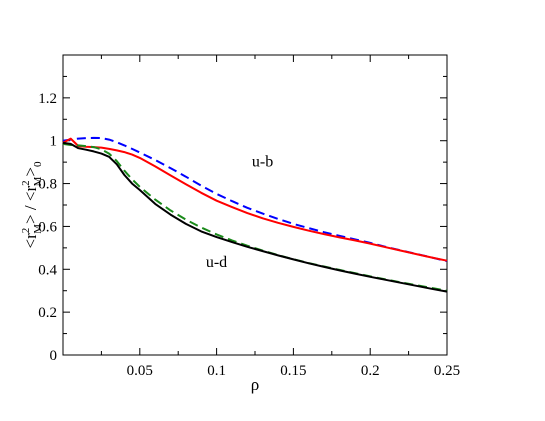 The image size is (545, 421). I want to click on y-axis-title-part: > / <r, so click(30, 205).